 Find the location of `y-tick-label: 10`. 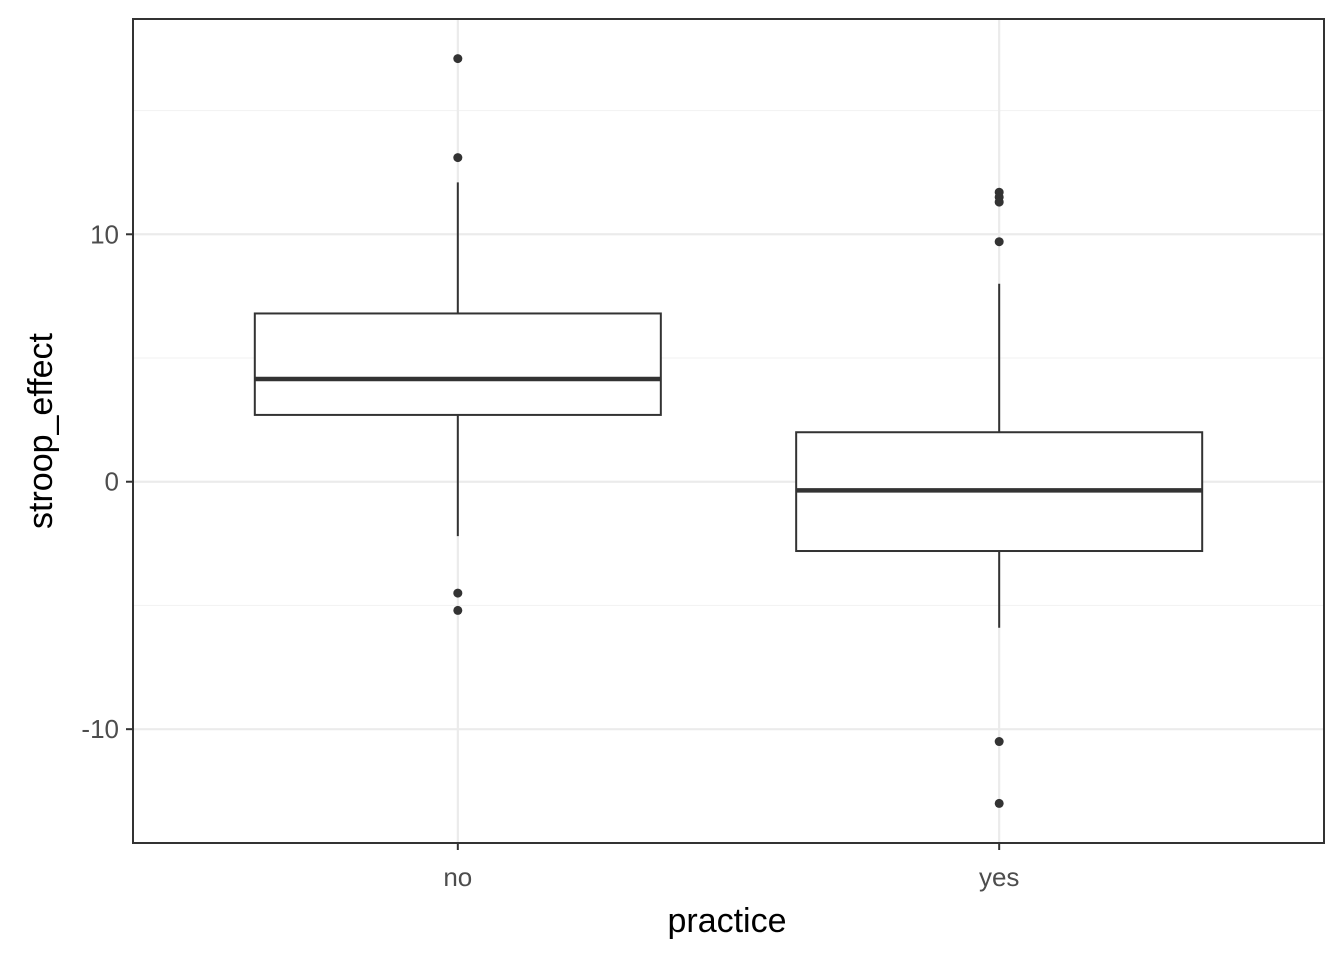

y-tick-label: 10 is located at coordinates (104, 234).